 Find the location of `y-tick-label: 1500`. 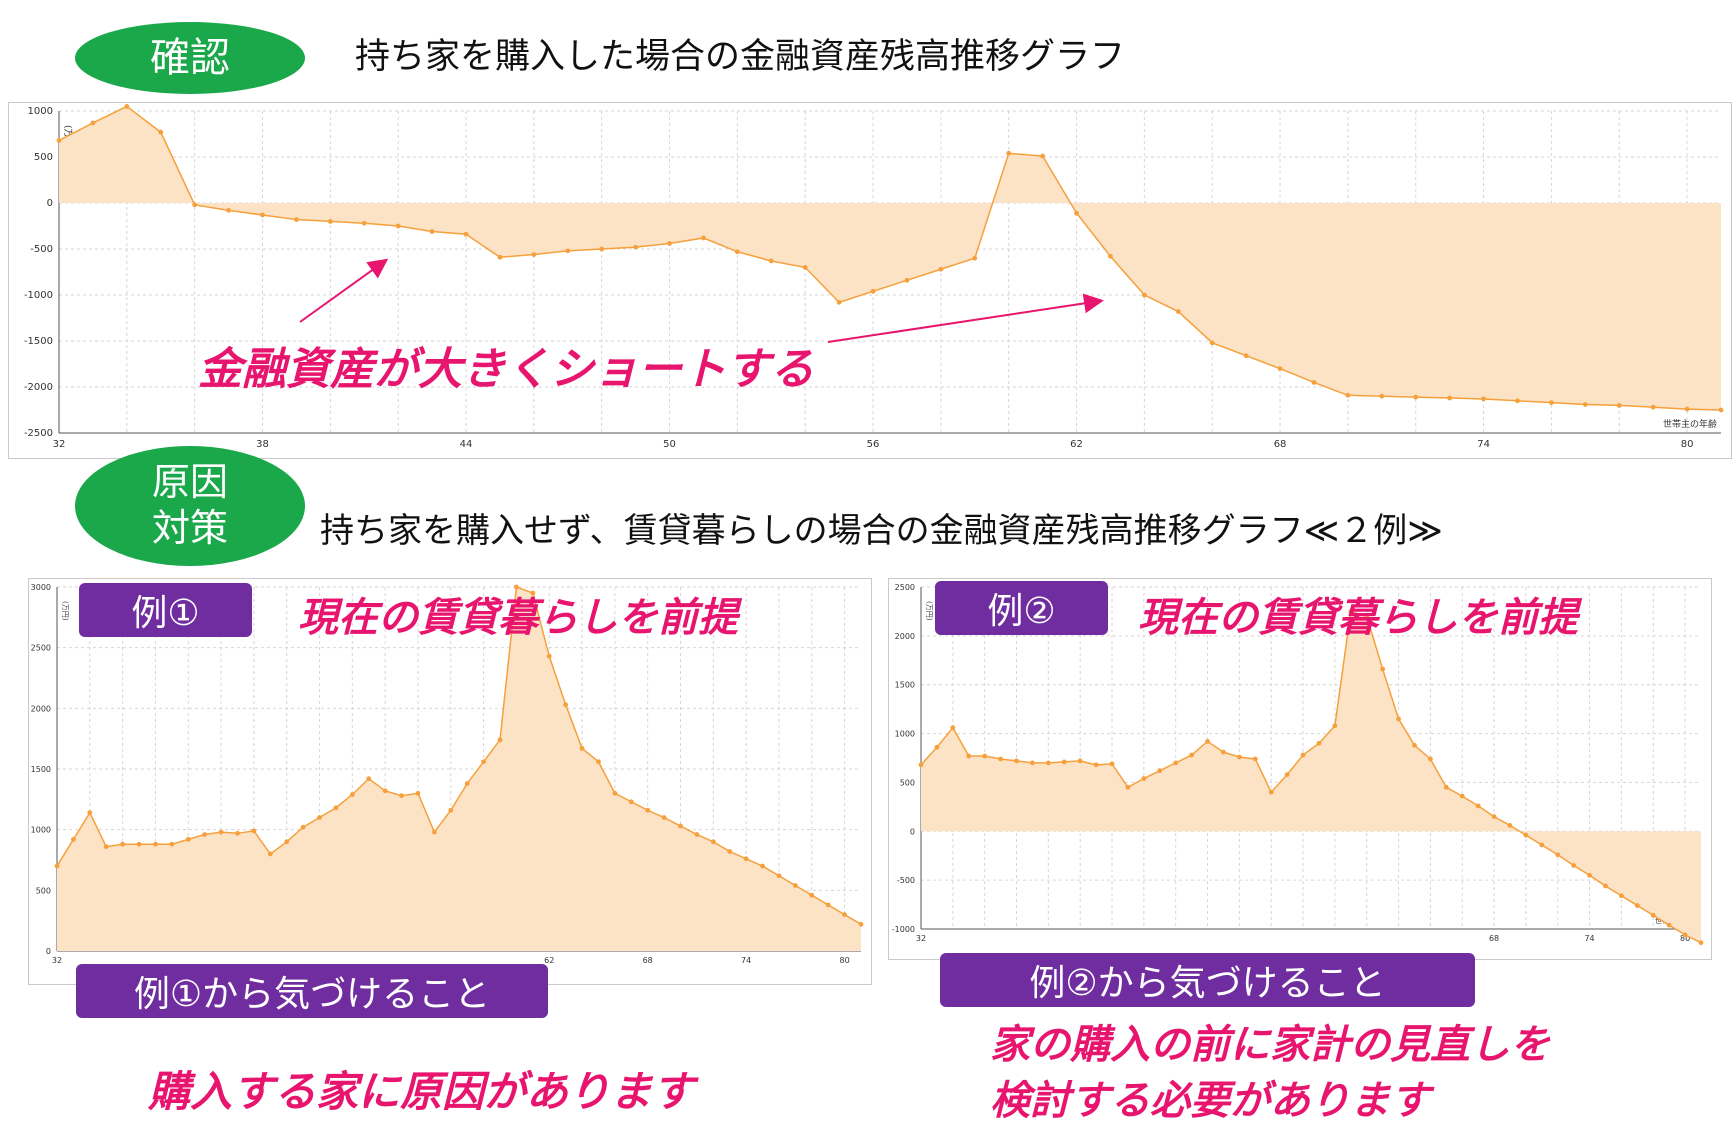

y-tick-label: 1500 is located at coordinates (41, 769).